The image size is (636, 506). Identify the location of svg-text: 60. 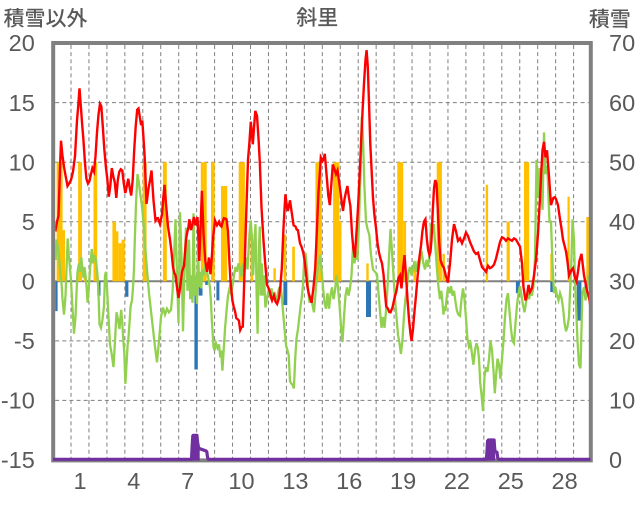
(622, 103).